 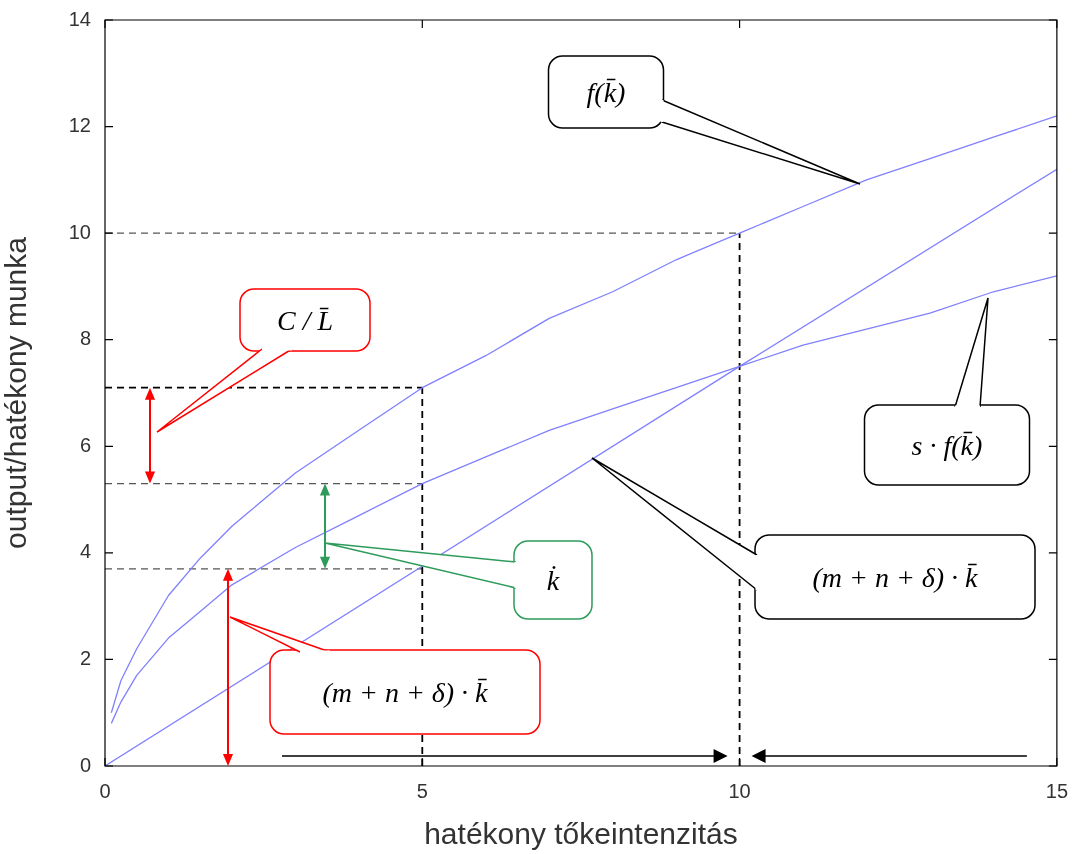 What do you see at coordinates (79, 125) in the screenshot?
I see `y-tick-label: 12` at bounding box center [79, 125].